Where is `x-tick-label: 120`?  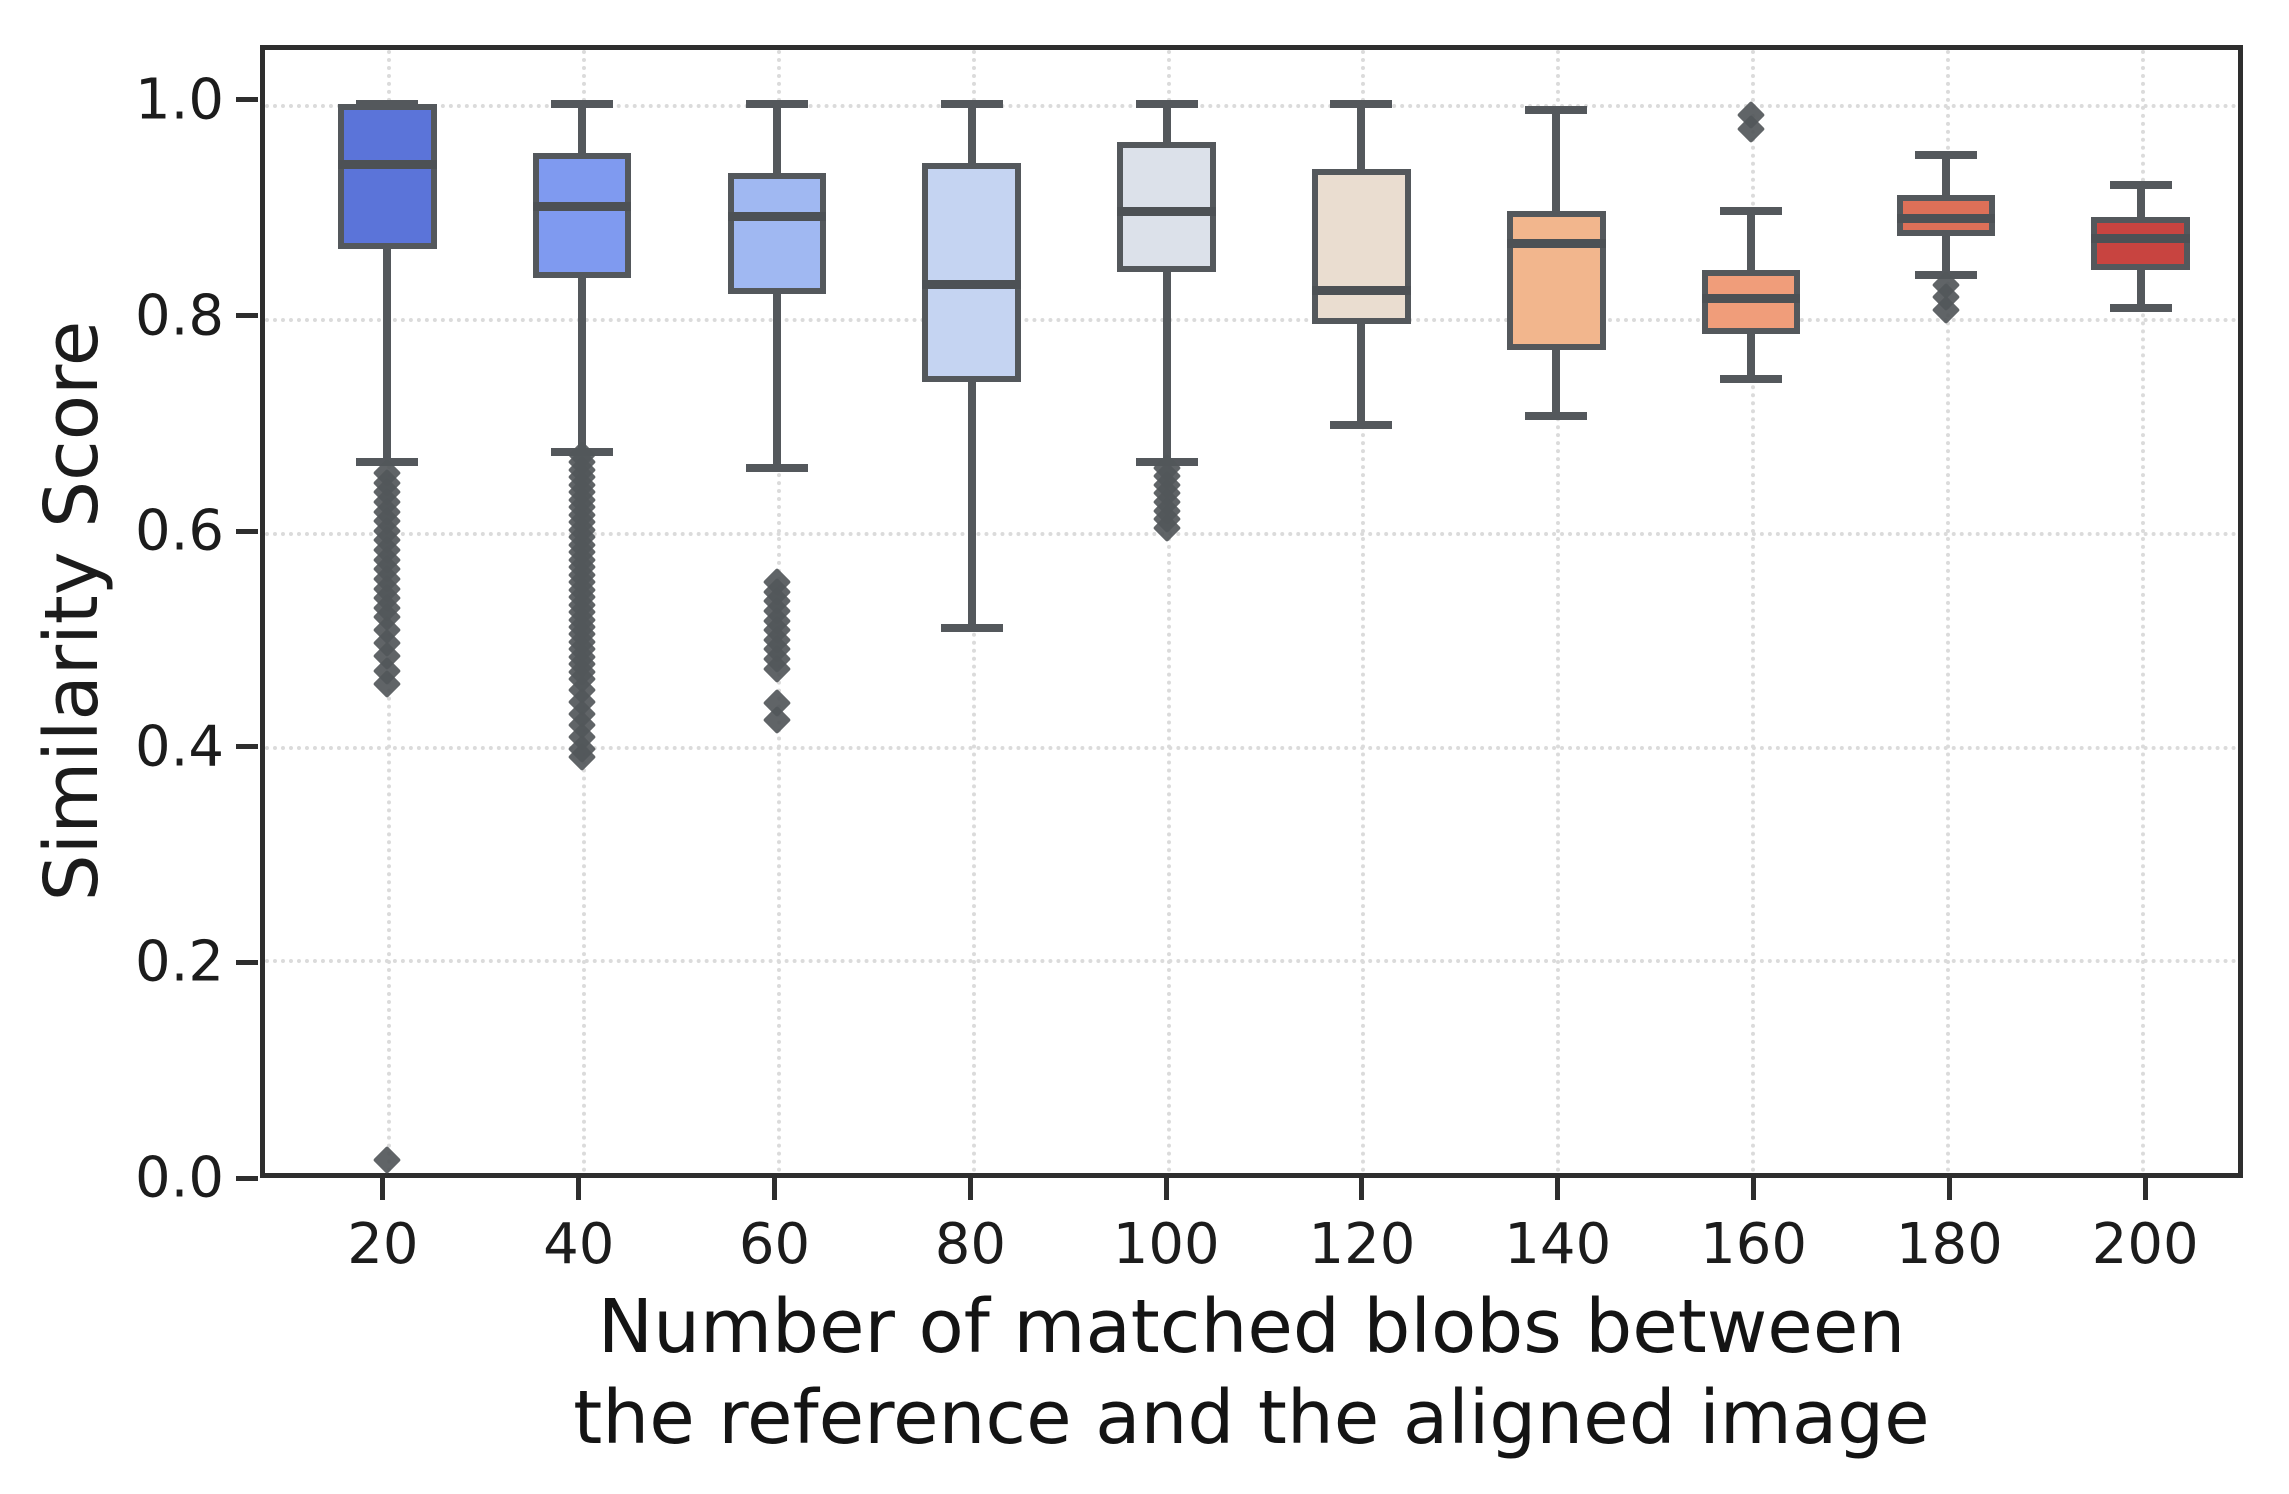 x-tick-label: 120 is located at coordinates (1362, 1244).